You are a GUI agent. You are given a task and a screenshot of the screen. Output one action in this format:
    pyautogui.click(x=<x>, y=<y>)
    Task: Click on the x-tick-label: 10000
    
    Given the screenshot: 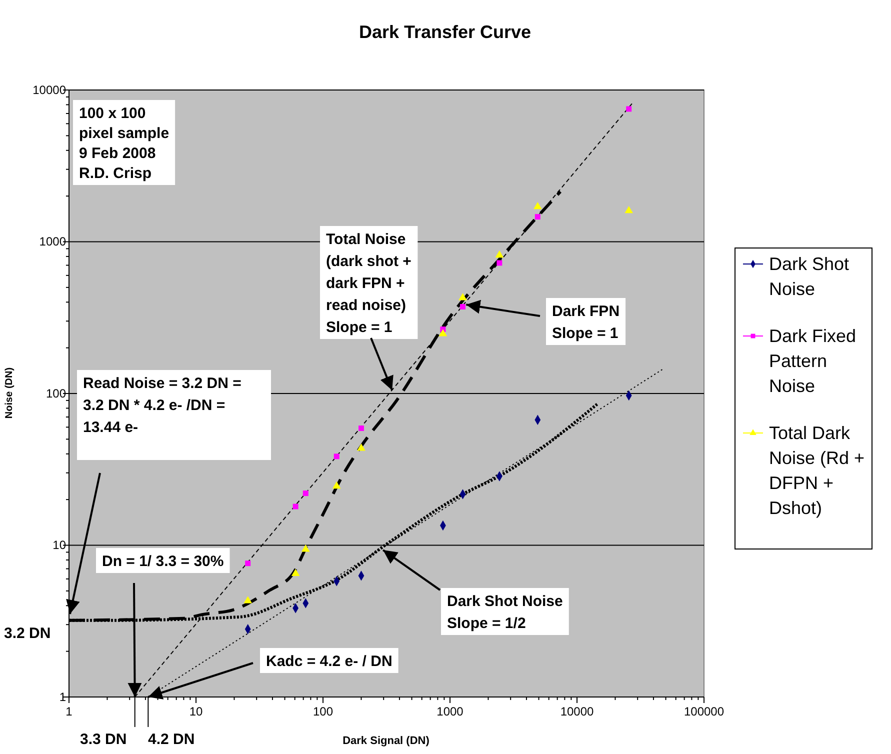 What is the action you would take?
    pyautogui.click(x=577, y=711)
    